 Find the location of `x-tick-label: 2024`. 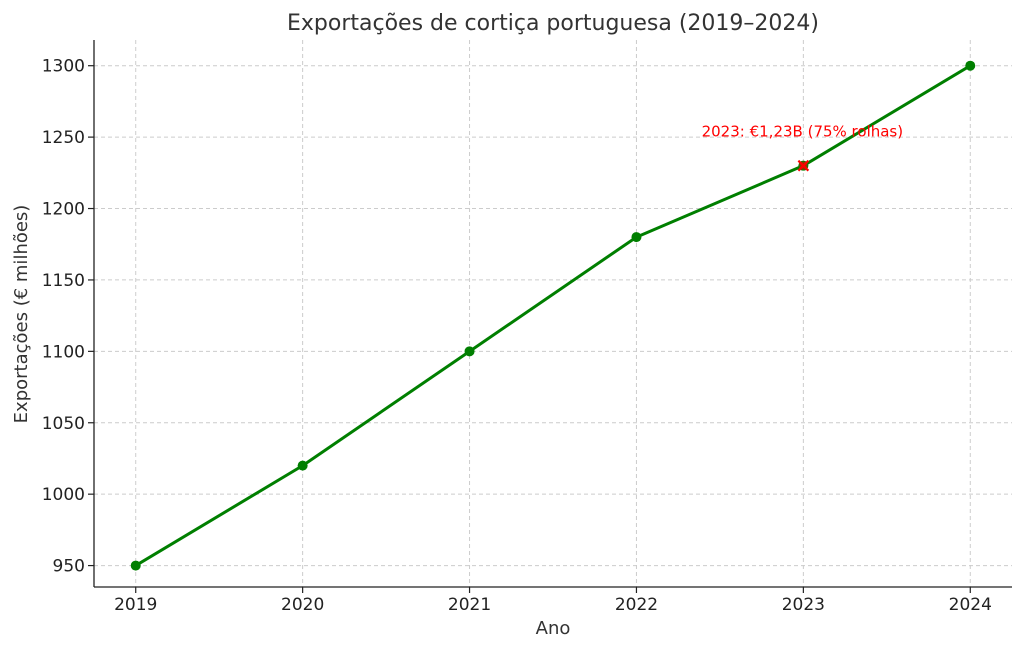

x-tick-label: 2024 is located at coordinates (970, 605).